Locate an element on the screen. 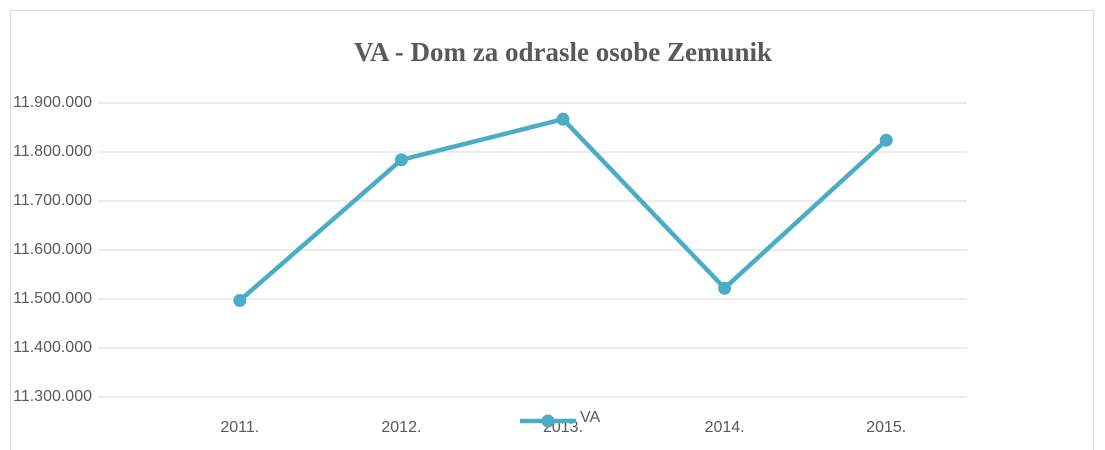 This screenshot has height=450, width=1105. x-tick-label: 2015. is located at coordinates (886, 427).